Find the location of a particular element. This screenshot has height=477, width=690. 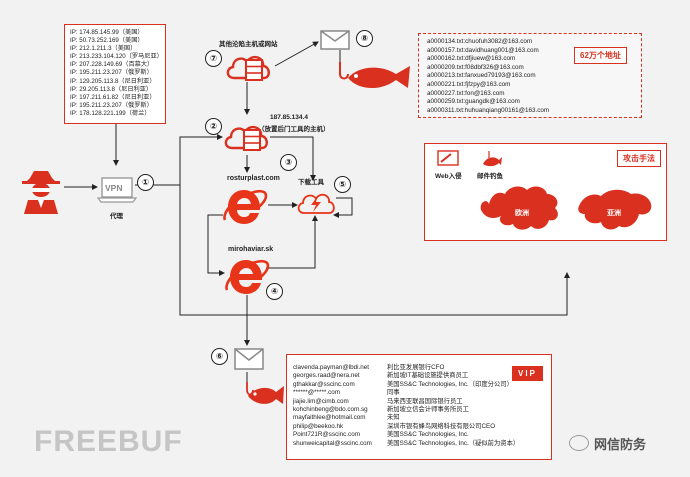

phishing-label: 邮件钓鱼 is located at coordinates (490, 176).